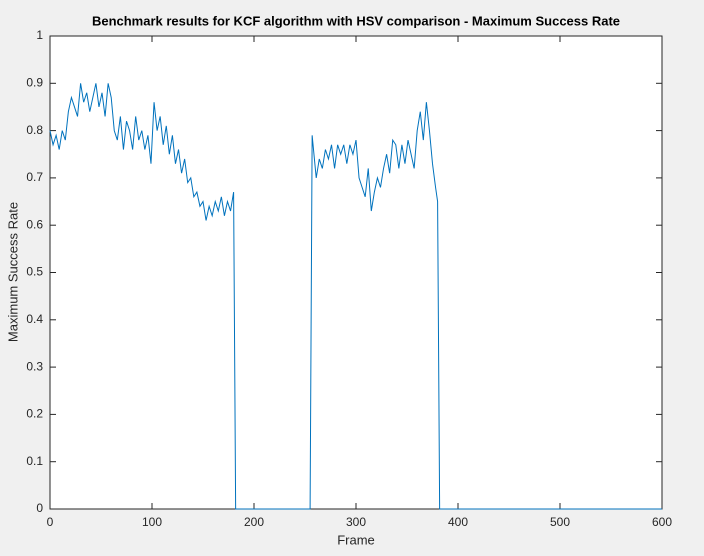 The width and height of the screenshot is (704, 556). Describe the element at coordinates (12, 272) in the screenshot. I see `y-axis-label: Maximum Success Rate` at that location.